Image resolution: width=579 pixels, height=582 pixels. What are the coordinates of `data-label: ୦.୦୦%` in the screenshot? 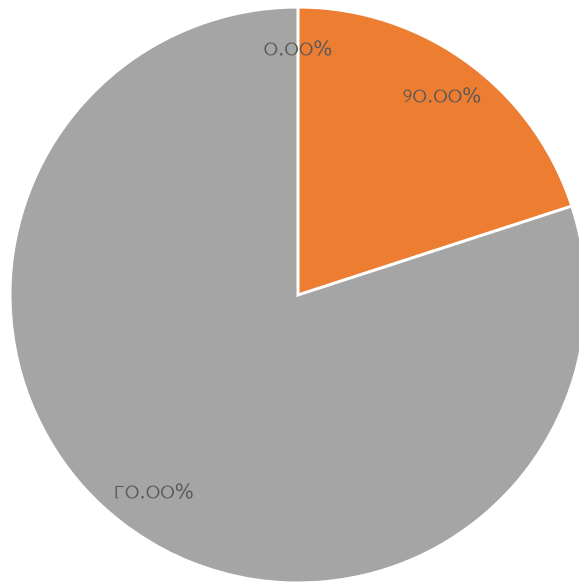 It's located at (298, 49).